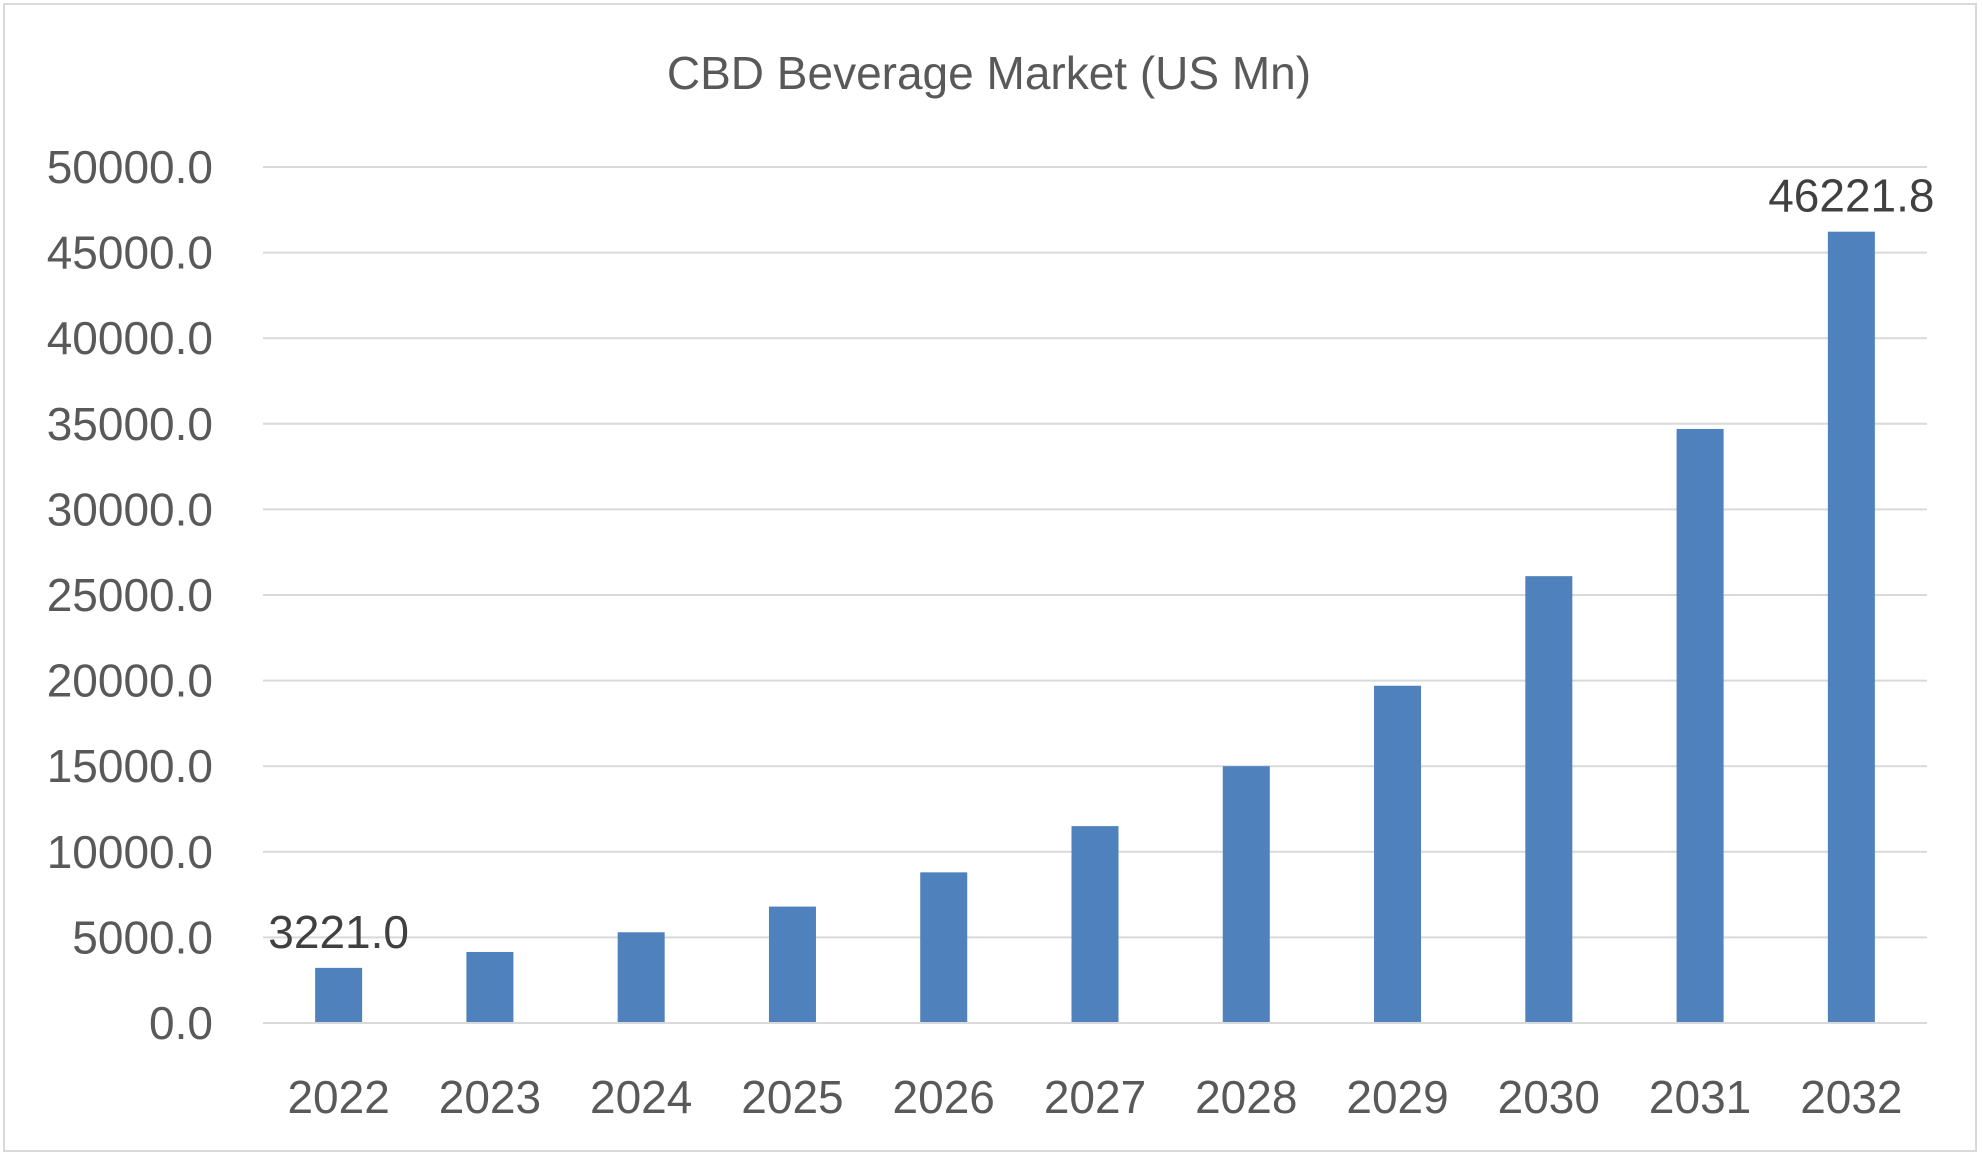  What do you see at coordinates (339, 995) in the screenshot?
I see `bar-2022` at bounding box center [339, 995].